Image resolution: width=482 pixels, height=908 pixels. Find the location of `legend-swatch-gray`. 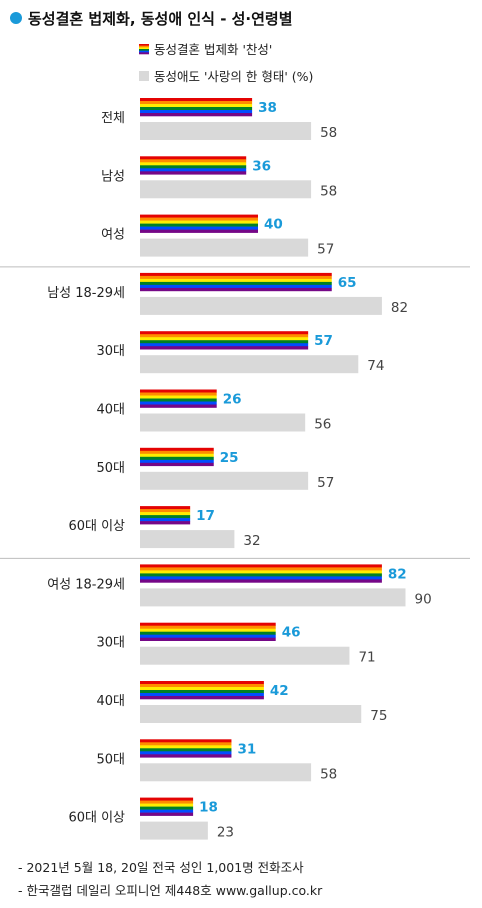

legend-swatch-gray is located at coordinates (144, 76).